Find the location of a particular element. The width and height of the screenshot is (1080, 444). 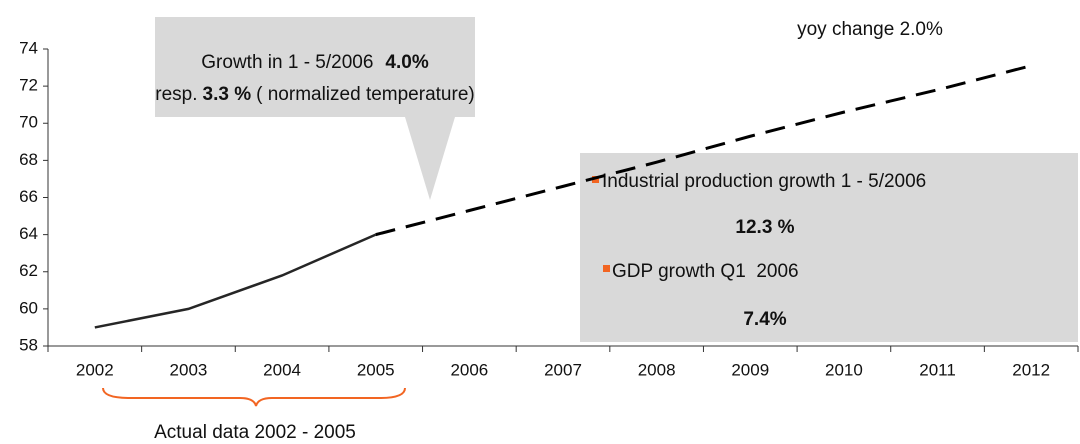

y-tick-label: 74 is located at coordinates (28, 47).